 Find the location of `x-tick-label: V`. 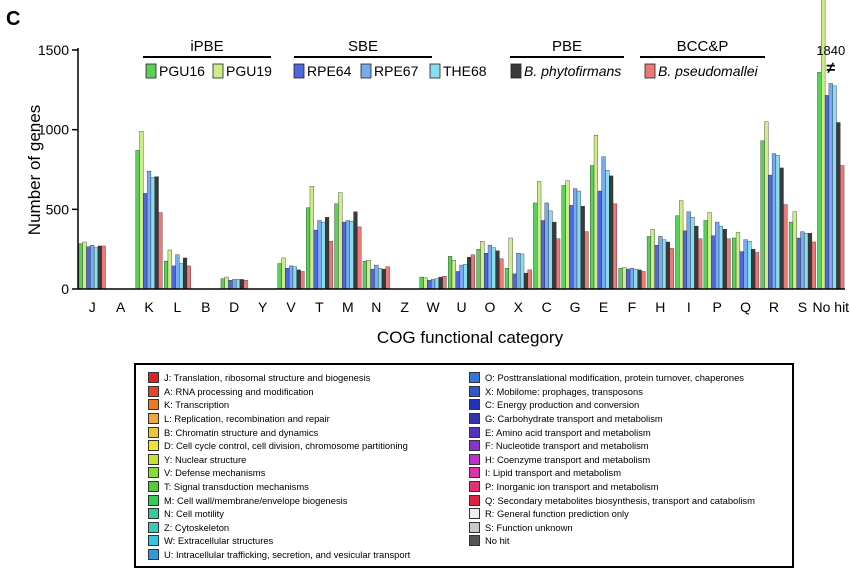

x-tick-label: V is located at coordinates (291, 307).